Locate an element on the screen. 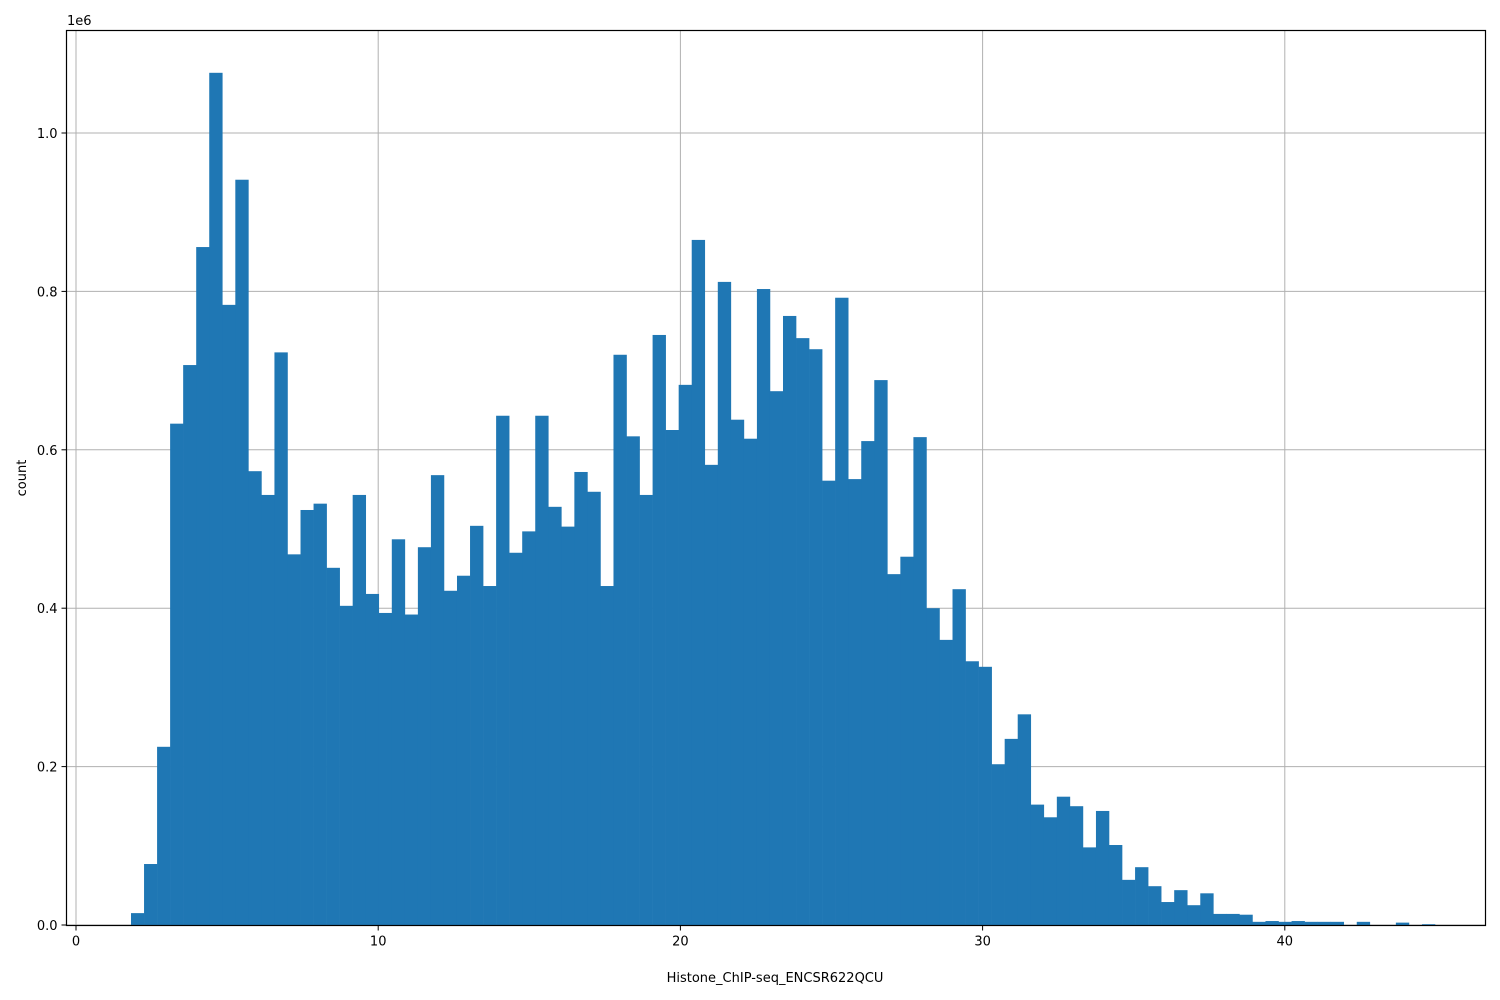 Image resolution: width=1500 pixels, height=1000 pixels. y-tick-label: 0.6 is located at coordinates (47, 451).